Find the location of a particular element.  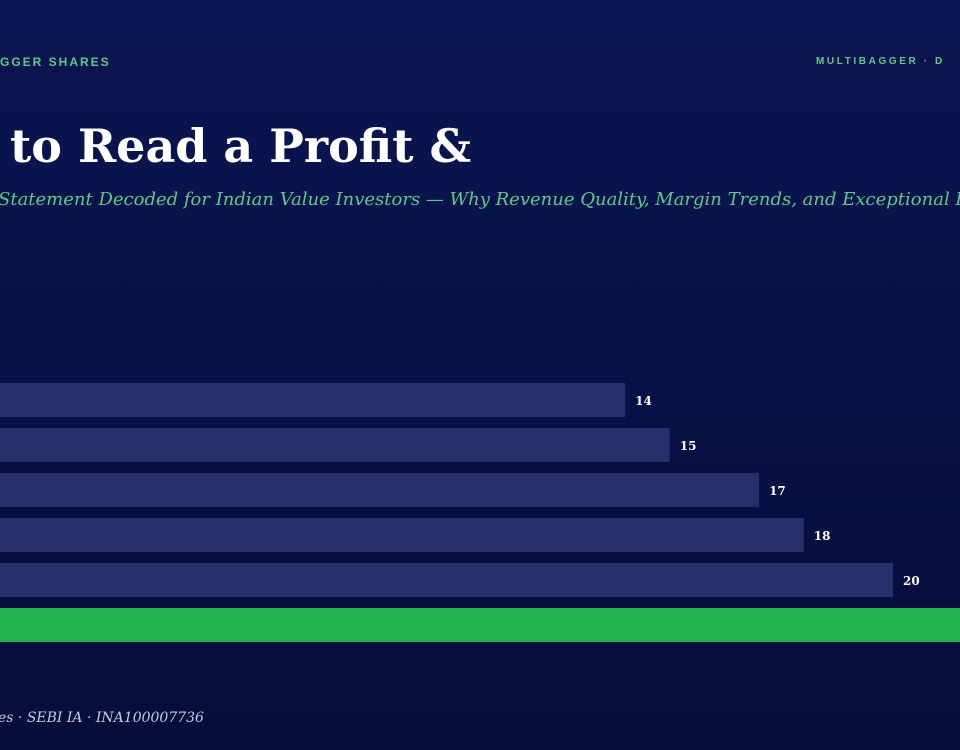

title: to Read a Profit & is located at coordinates (240, 146).